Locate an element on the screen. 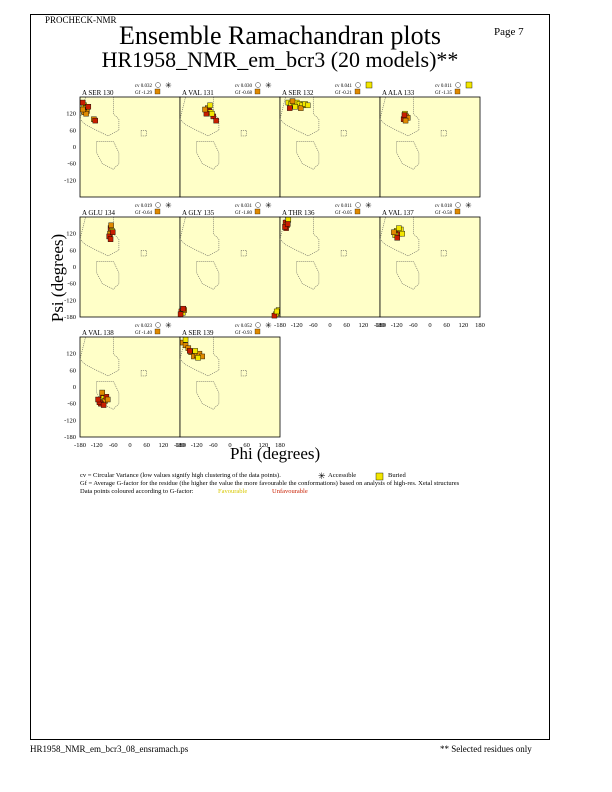  panel-residue-label: A SER 130 is located at coordinates (98, 93).